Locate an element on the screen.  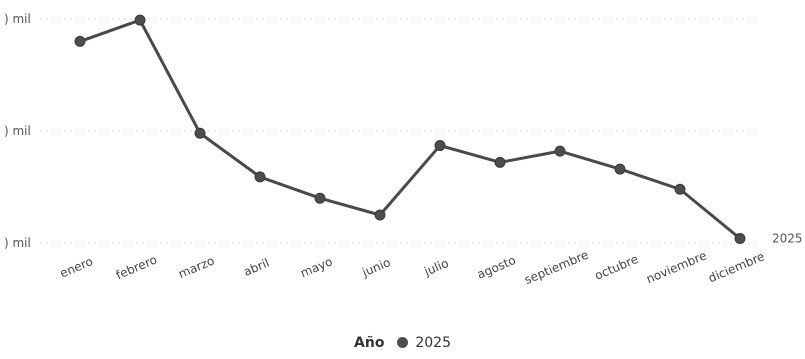
legend-marker-icon is located at coordinates (402, 342).